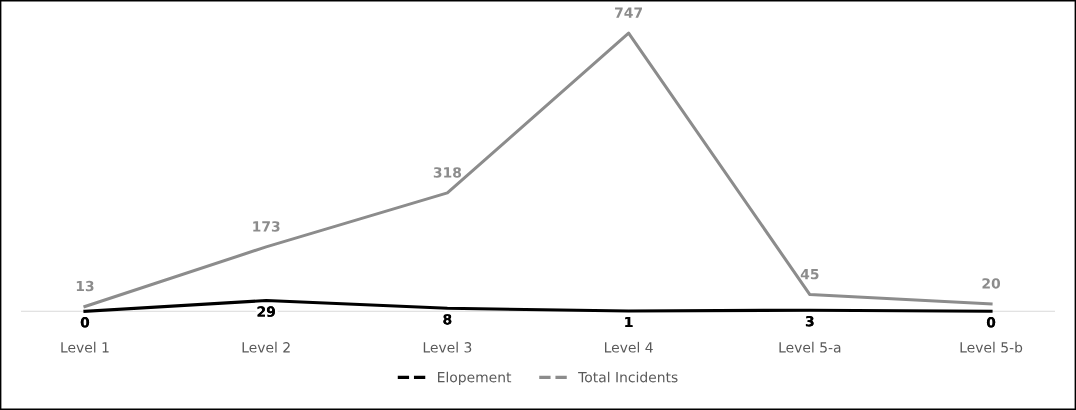  Describe the element at coordinates (266, 311) in the screenshot. I see `data-label: 29` at that location.